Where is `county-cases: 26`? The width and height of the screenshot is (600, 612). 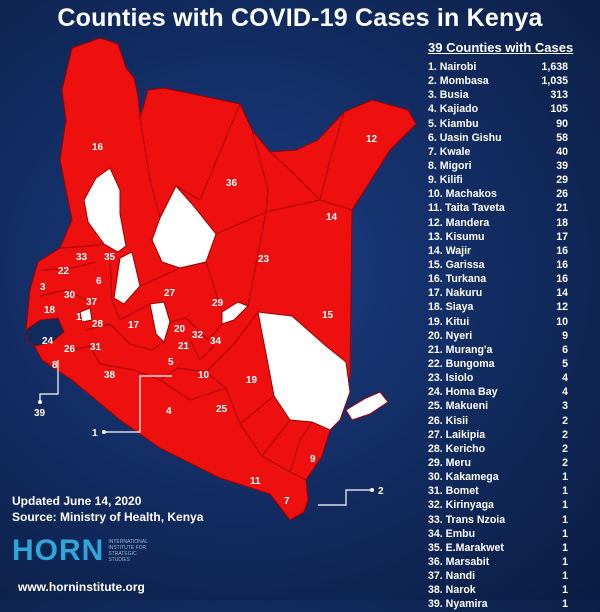 county-cases: 26 is located at coordinates (562, 194).